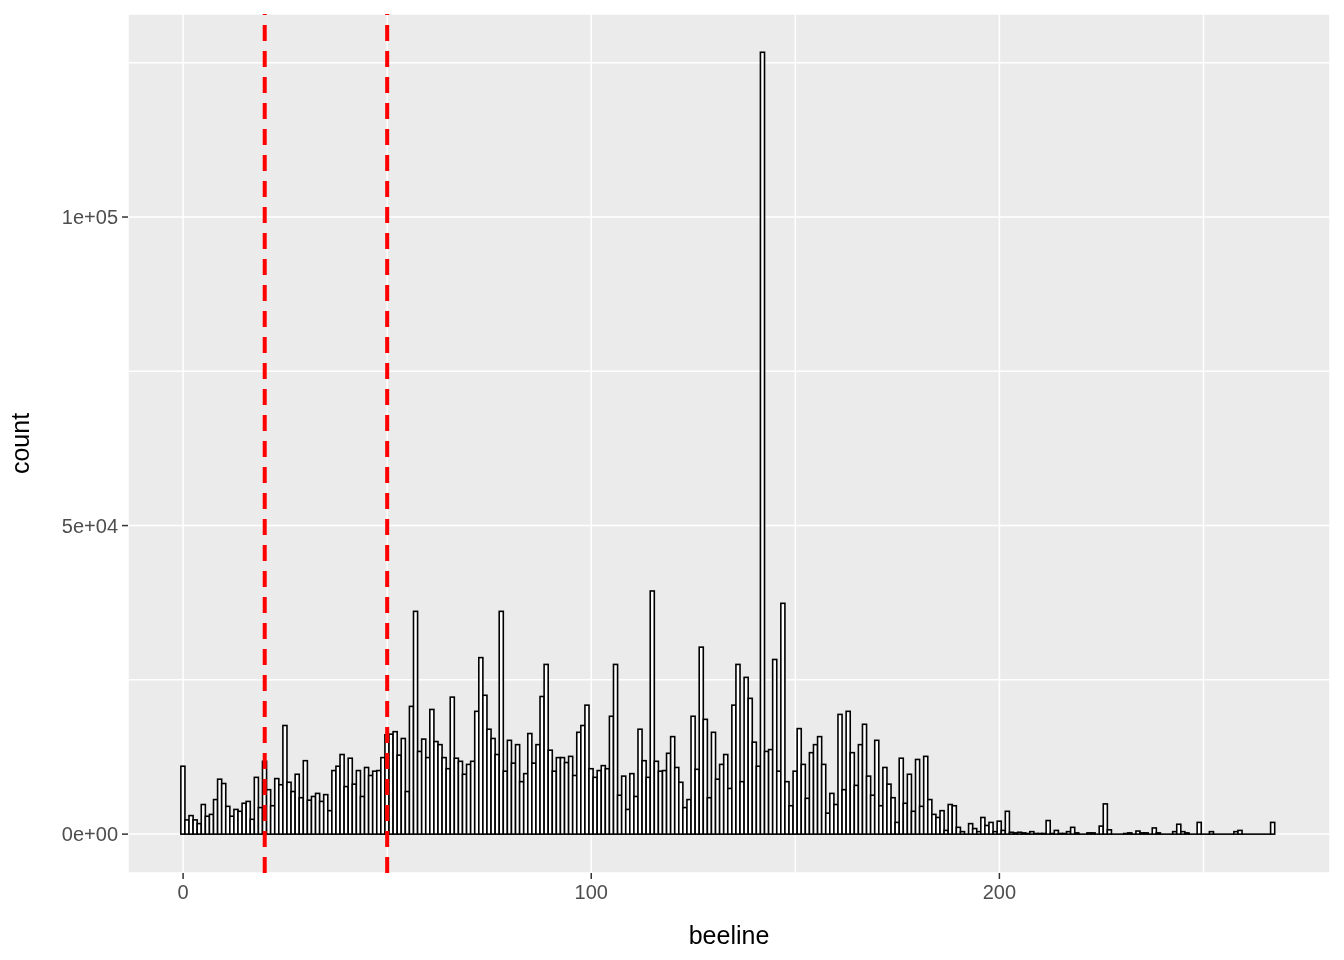 Image resolution: width=1344 pixels, height=960 pixels. What do you see at coordinates (591, 892) in the screenshot?
I see `x-tick-label: 100` at bounding box center [591, 892].